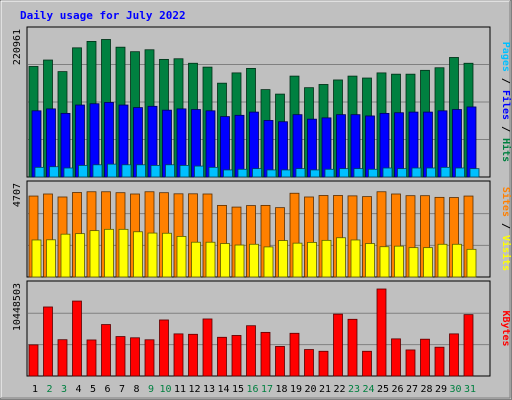 The image size is (512, 400). Describe the element at coordinates (325, 389) in the screenshot. I see `x-tick-label-21: 21` at that location.